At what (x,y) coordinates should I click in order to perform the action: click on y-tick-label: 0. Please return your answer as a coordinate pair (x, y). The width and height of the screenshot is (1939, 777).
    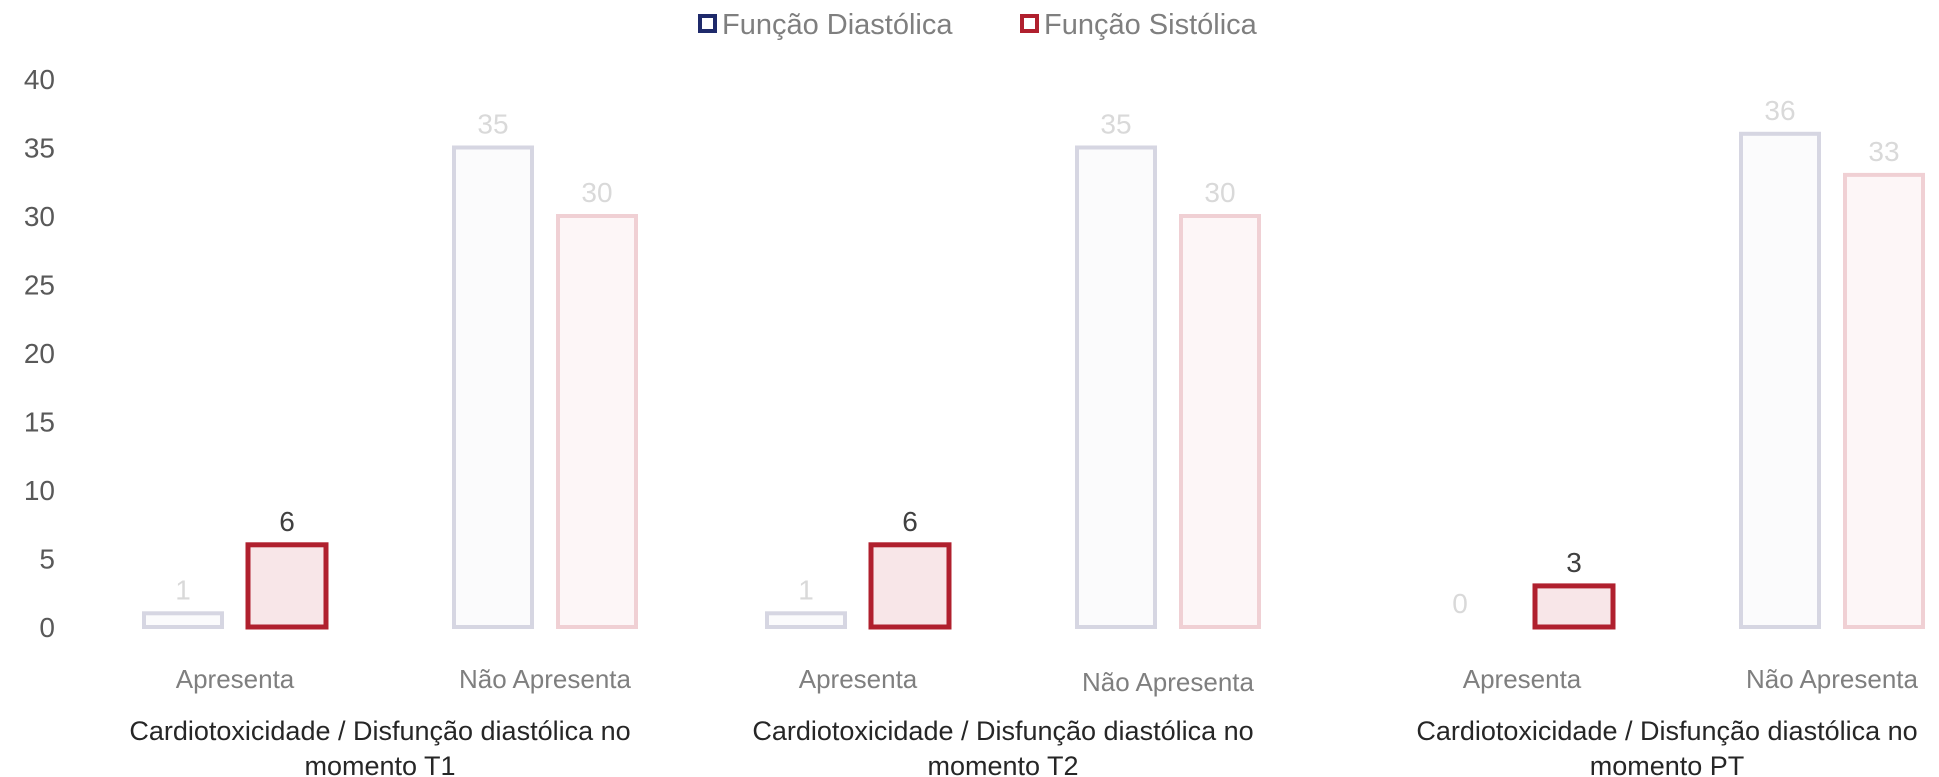
    Looking at the image, I should click on (47, 627).